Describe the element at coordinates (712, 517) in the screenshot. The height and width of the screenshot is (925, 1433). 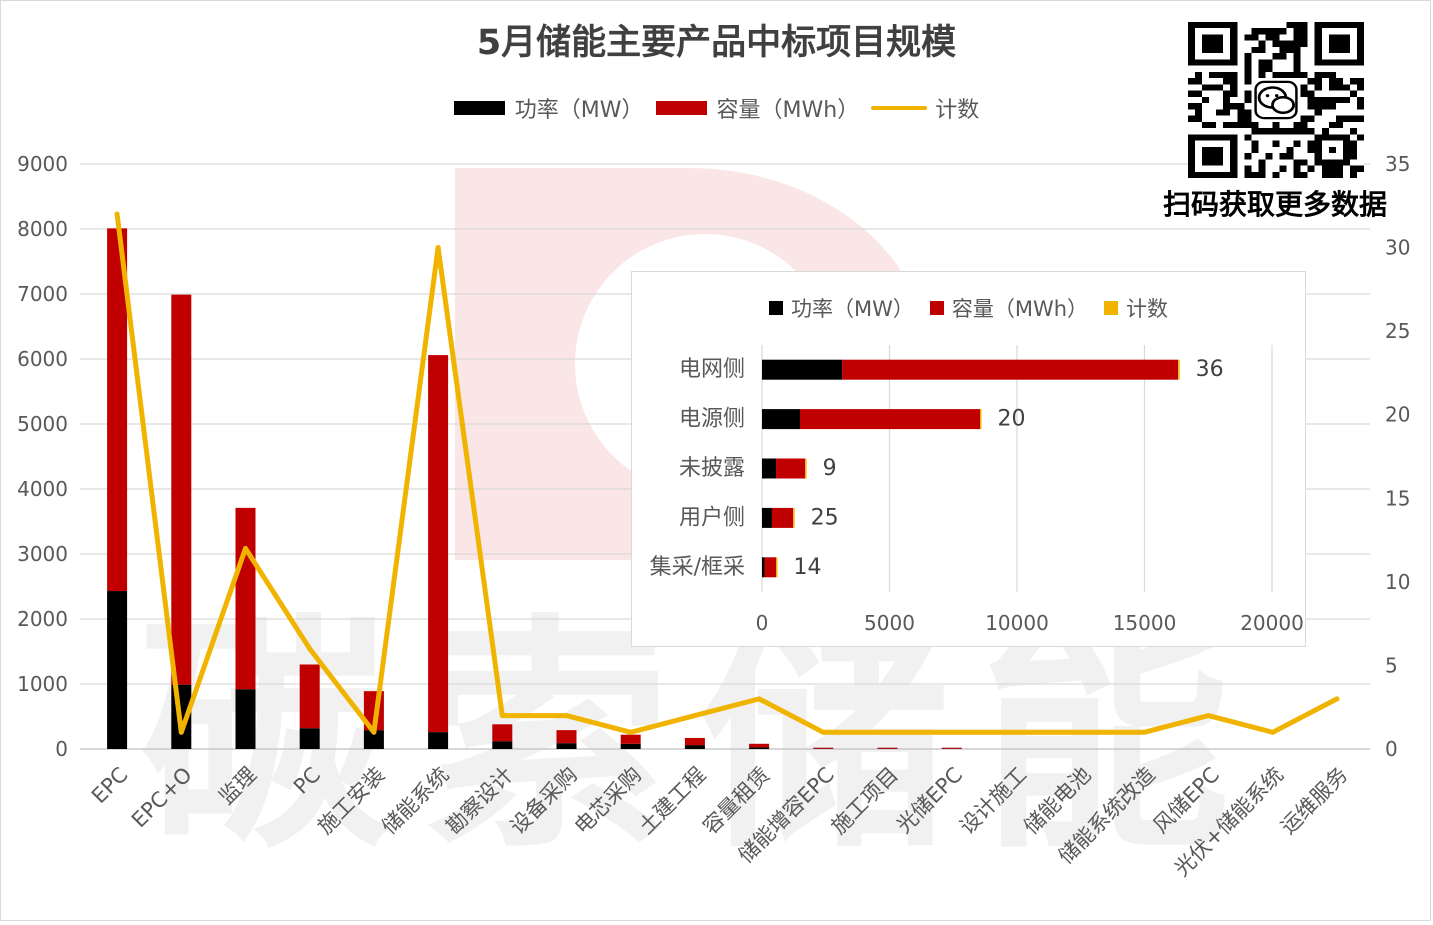
I see `inset-category-label-3: 用户侧` at that location.